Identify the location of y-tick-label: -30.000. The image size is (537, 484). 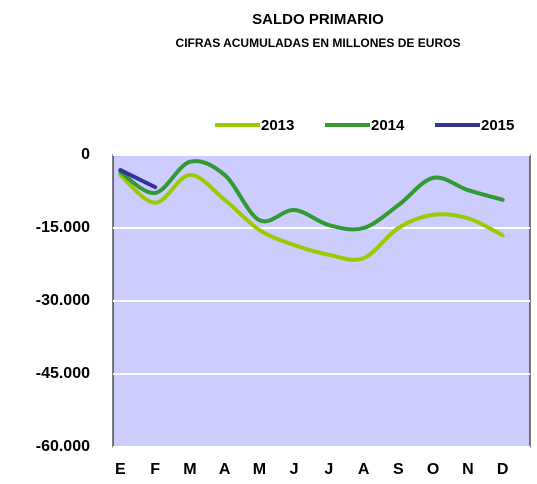
(63, 300).